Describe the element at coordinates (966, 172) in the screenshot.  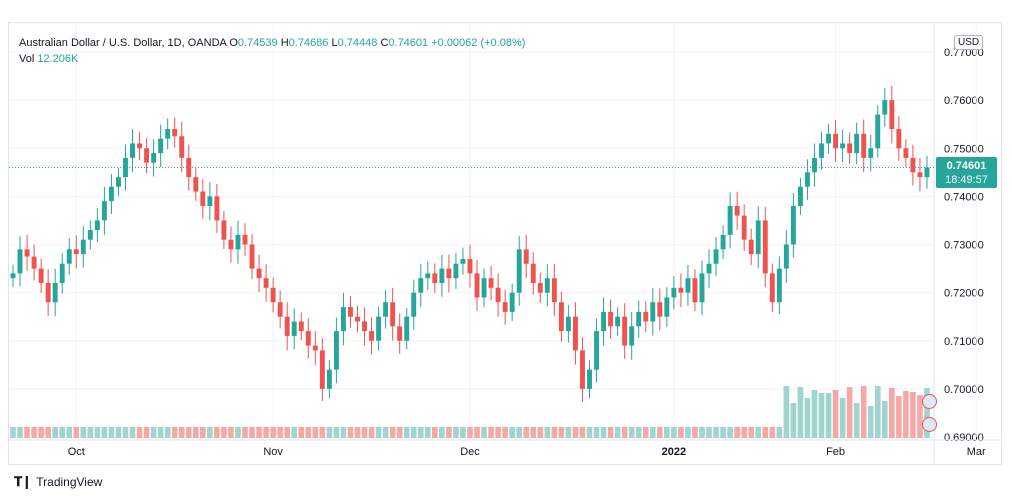
I see `last-price-tag: 0.74601 18:49:57` at that location.